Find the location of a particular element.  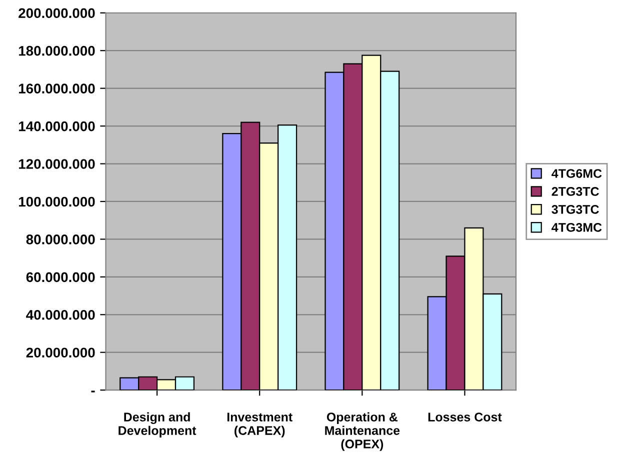

y-tick-label: 160.000.000 is located at coordinates (56, 89).